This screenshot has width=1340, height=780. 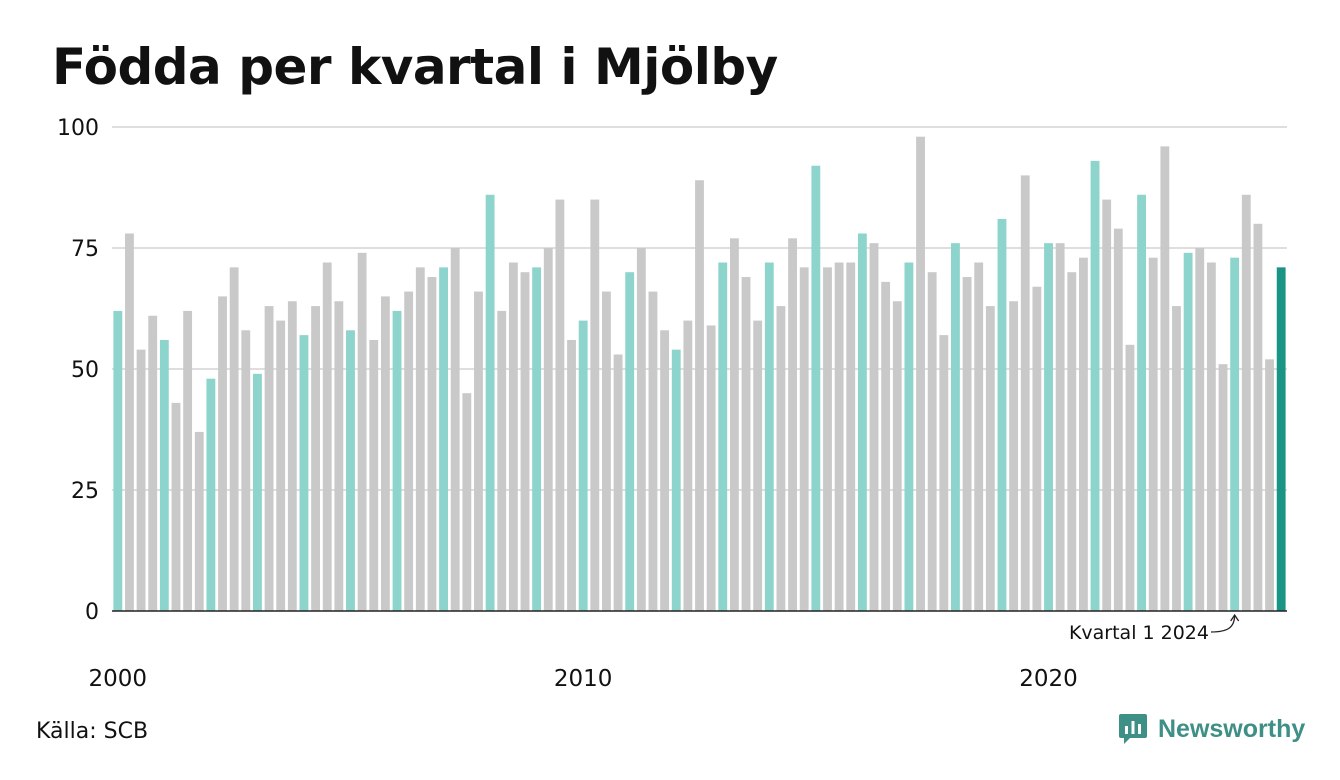 What do you see at coordinates (118, 679) in the screenshot?
I see `x-tick-label: 2000` at bounding box center [118, 679].